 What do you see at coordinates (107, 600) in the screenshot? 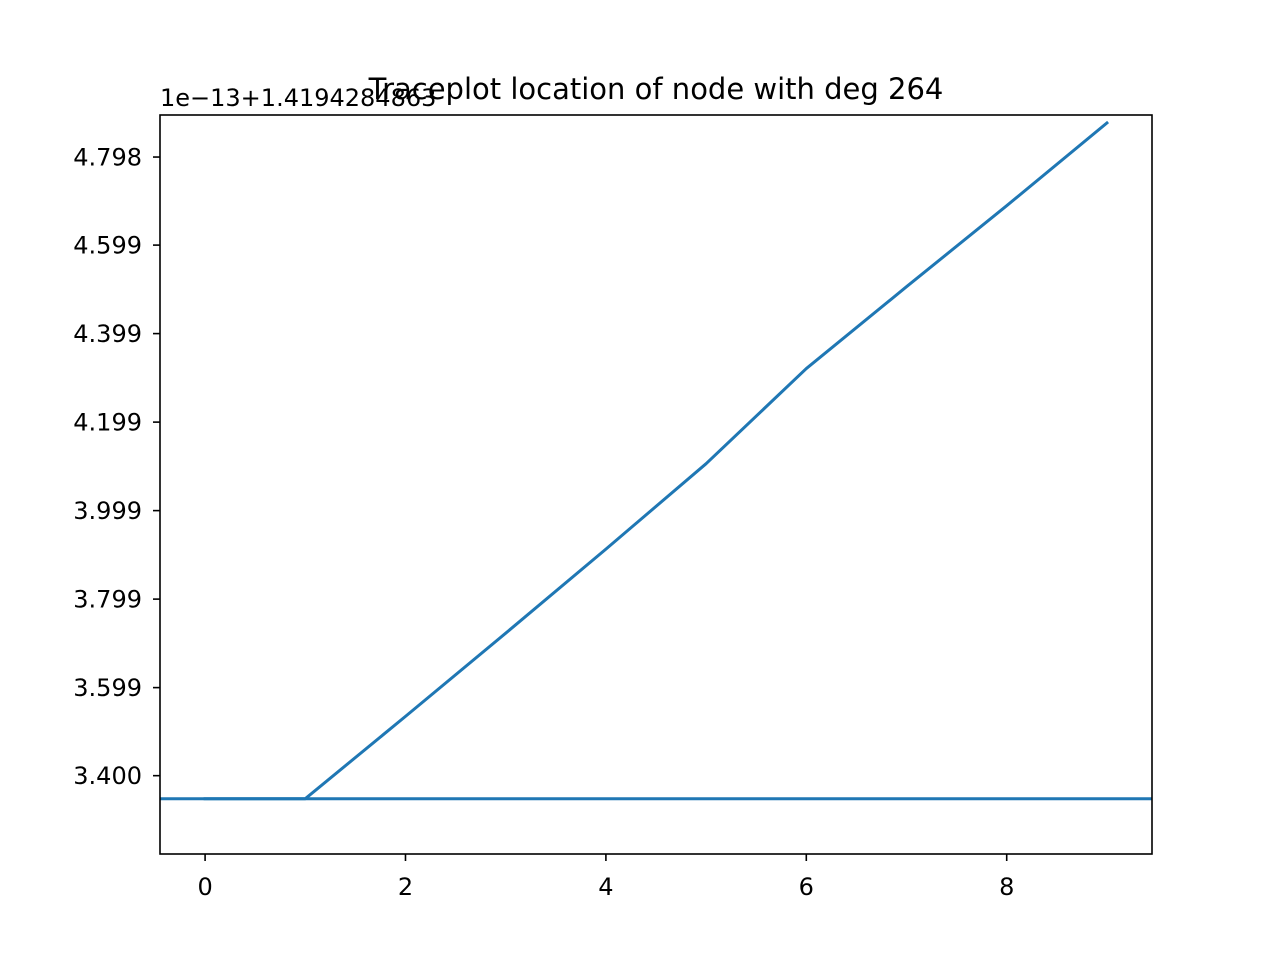
I see `y-tick-label: 3.799` at bounding box center [107, 600].